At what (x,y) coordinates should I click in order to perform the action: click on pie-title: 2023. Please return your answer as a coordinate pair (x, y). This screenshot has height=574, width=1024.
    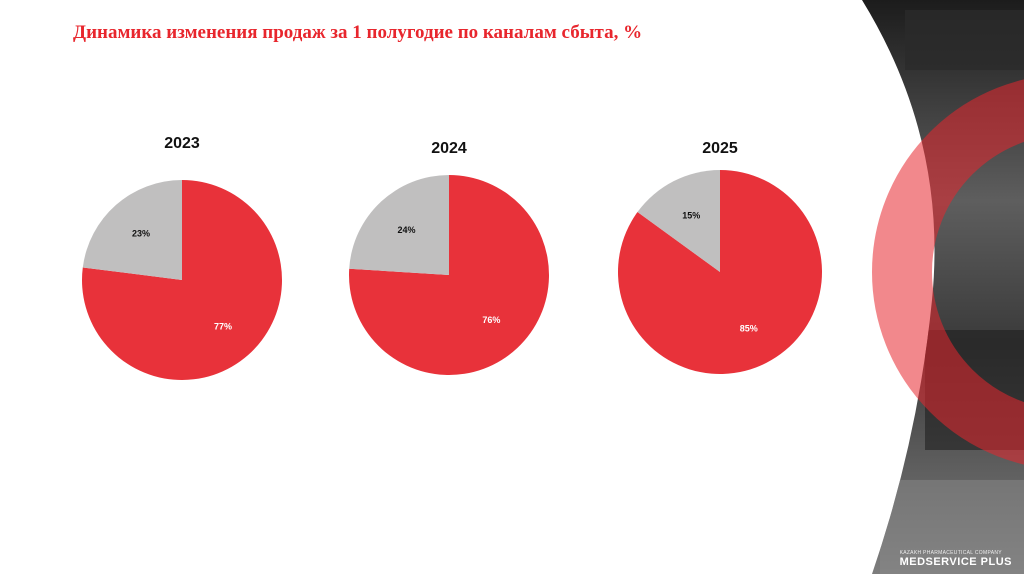
    Looking at the image, I should click on (182, 143).